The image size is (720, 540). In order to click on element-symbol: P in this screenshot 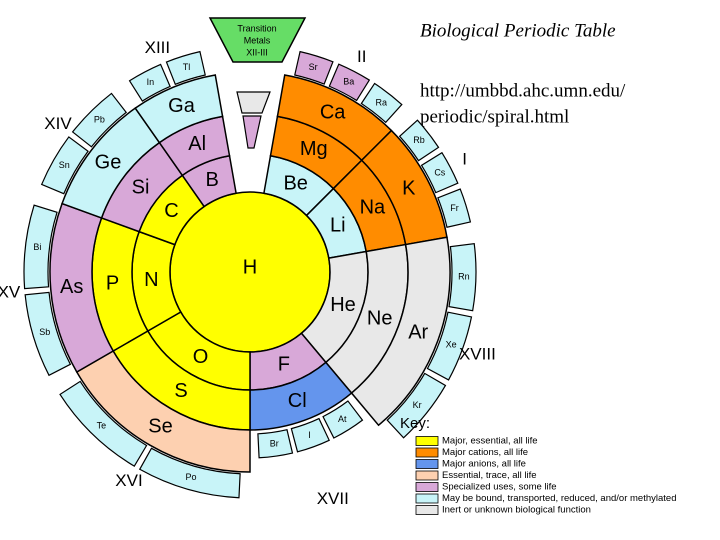, I will do `click(112, 283)`.